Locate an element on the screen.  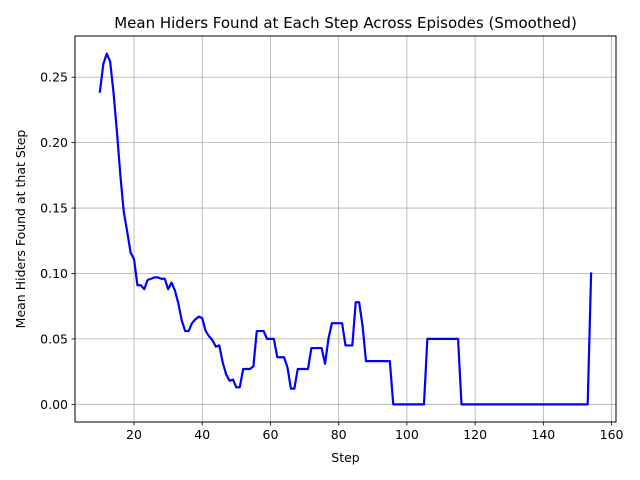
y-tick-label: 0.25 is located at coordinates (54, 77).